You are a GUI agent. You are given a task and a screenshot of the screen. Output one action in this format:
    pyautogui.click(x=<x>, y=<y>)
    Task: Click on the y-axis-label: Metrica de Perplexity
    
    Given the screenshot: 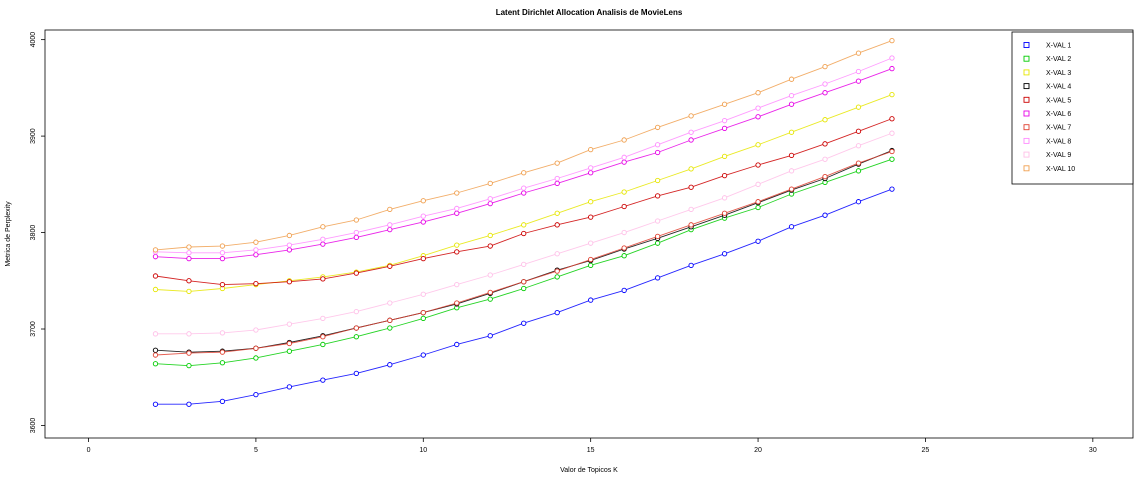 What is the action you would take?
    pyautogui.click(x=8, y=234)
    